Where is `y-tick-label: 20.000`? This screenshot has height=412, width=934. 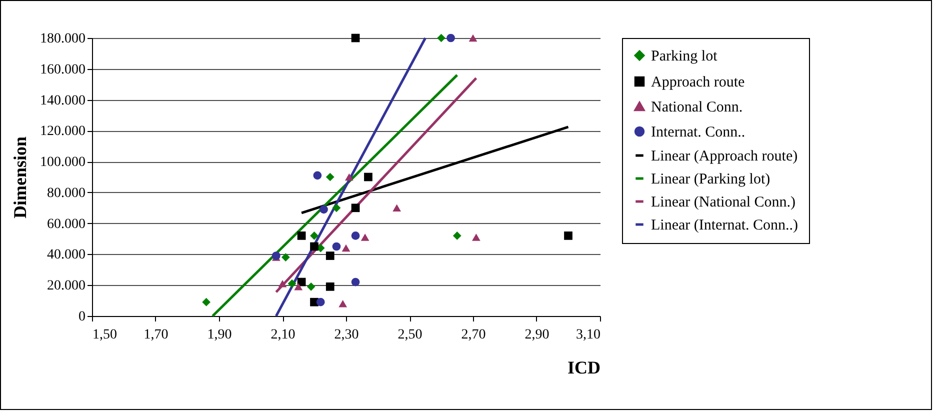
y-tick-label: 20.000 is located at coordinates (66, 286).